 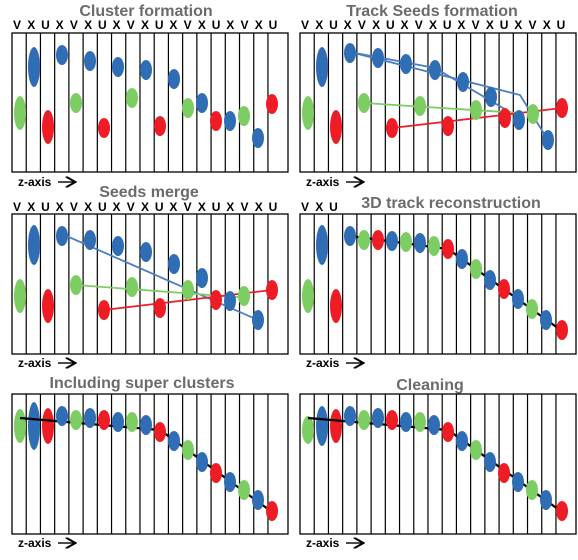 I want to click on panel-cleaning: Cleaning z-axis, so click(x=438, y=463).